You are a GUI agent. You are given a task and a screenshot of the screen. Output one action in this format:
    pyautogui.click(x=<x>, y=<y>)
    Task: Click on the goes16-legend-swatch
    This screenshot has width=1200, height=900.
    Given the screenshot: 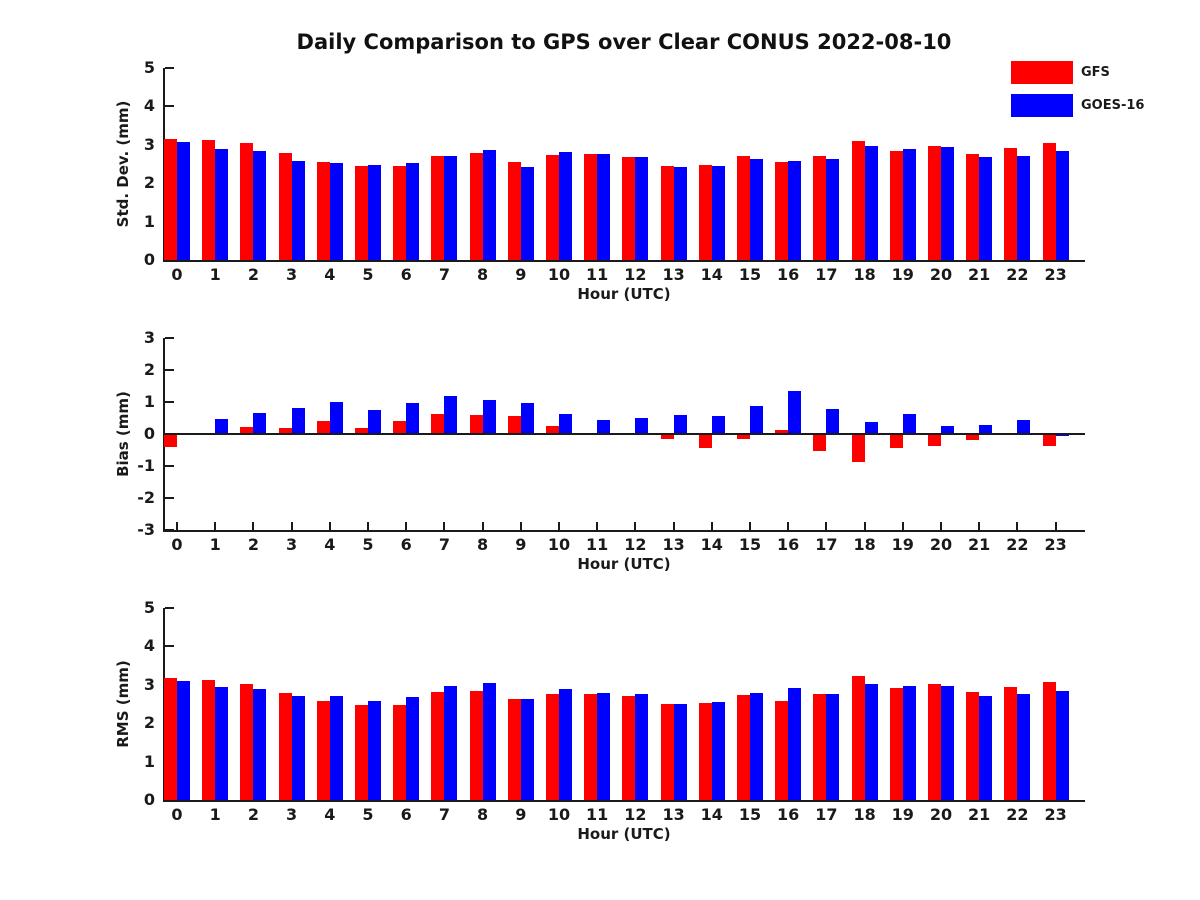 What is the action you would take?
    pyautogui.click(x=1042, y=105)
    